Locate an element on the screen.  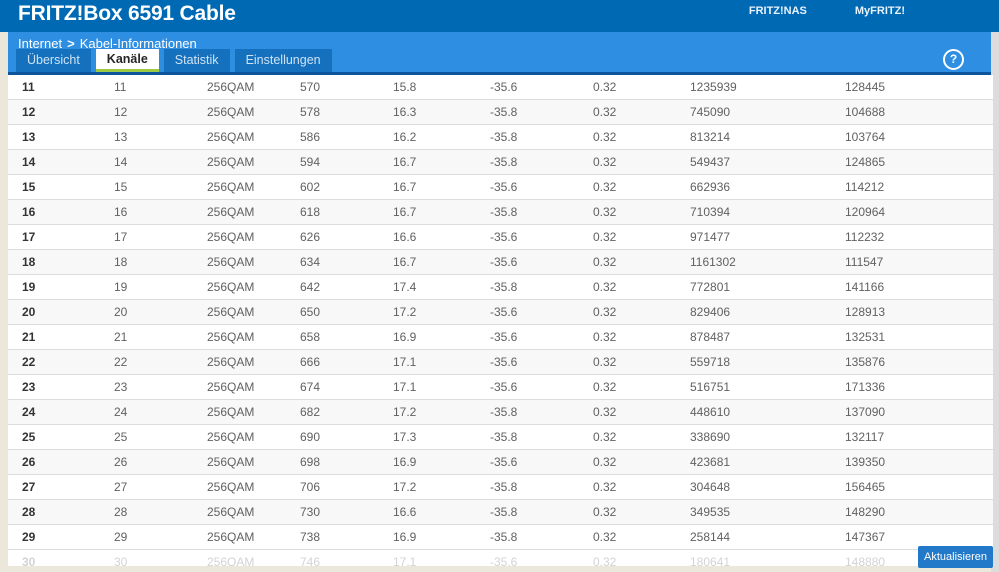
table-row: 17 17 256QAM 626 16.6 -35.6 0.32 971477 112232 is located at coordinates (500, 237).